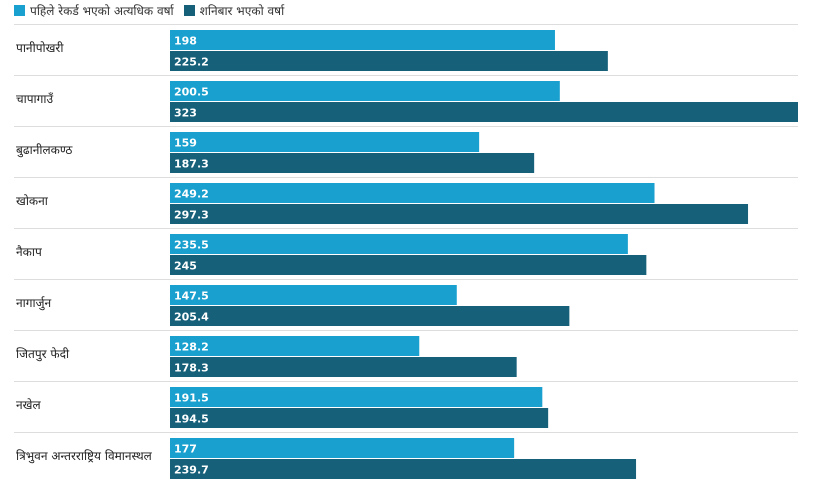  I want to click on data-label: 159, so click(185, 143).